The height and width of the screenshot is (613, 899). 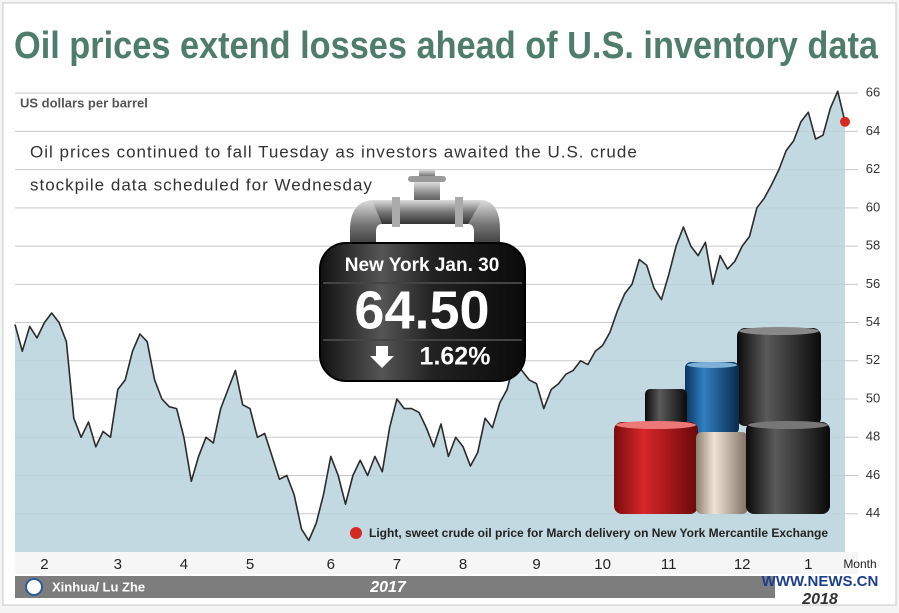 I want to click on y-tick-label: 58, so click(x=873, y=245).